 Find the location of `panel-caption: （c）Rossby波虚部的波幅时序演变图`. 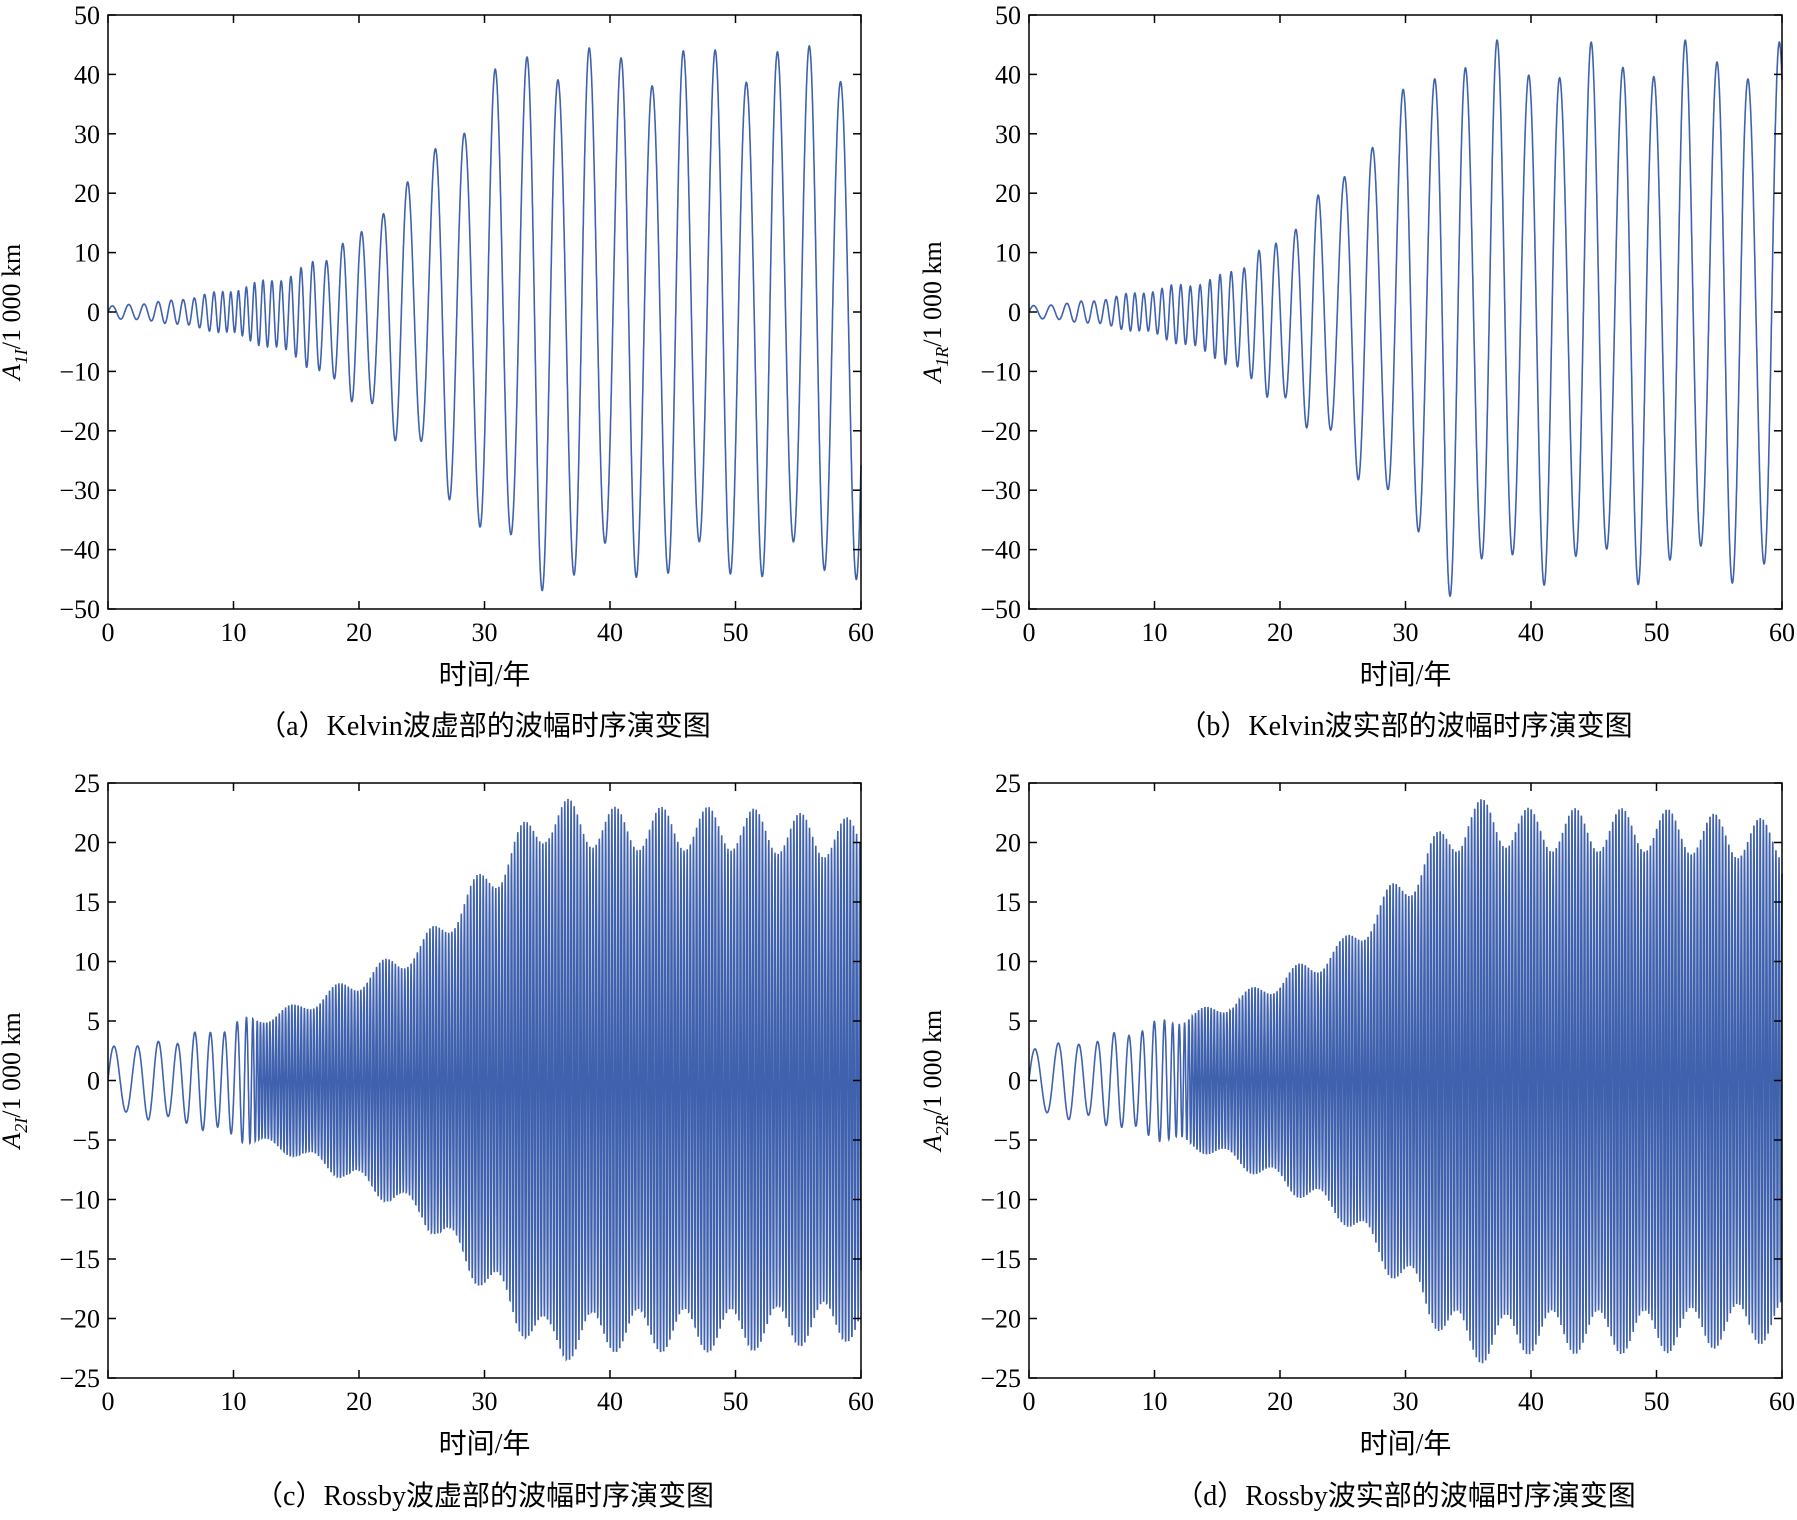

panel-caption: （c）Rossby波虚部的波幅时序演变图 is located at coordinates (484, 1496).